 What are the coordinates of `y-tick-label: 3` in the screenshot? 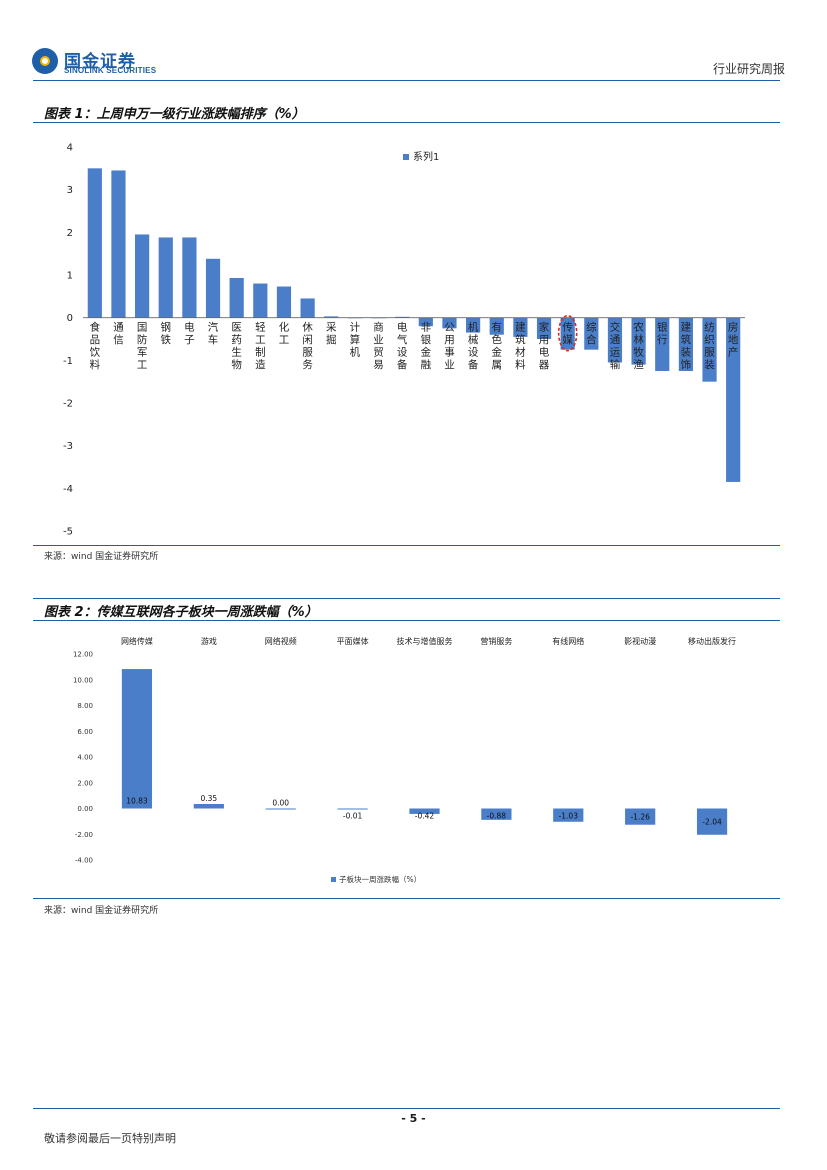 It's located at (70, 190).